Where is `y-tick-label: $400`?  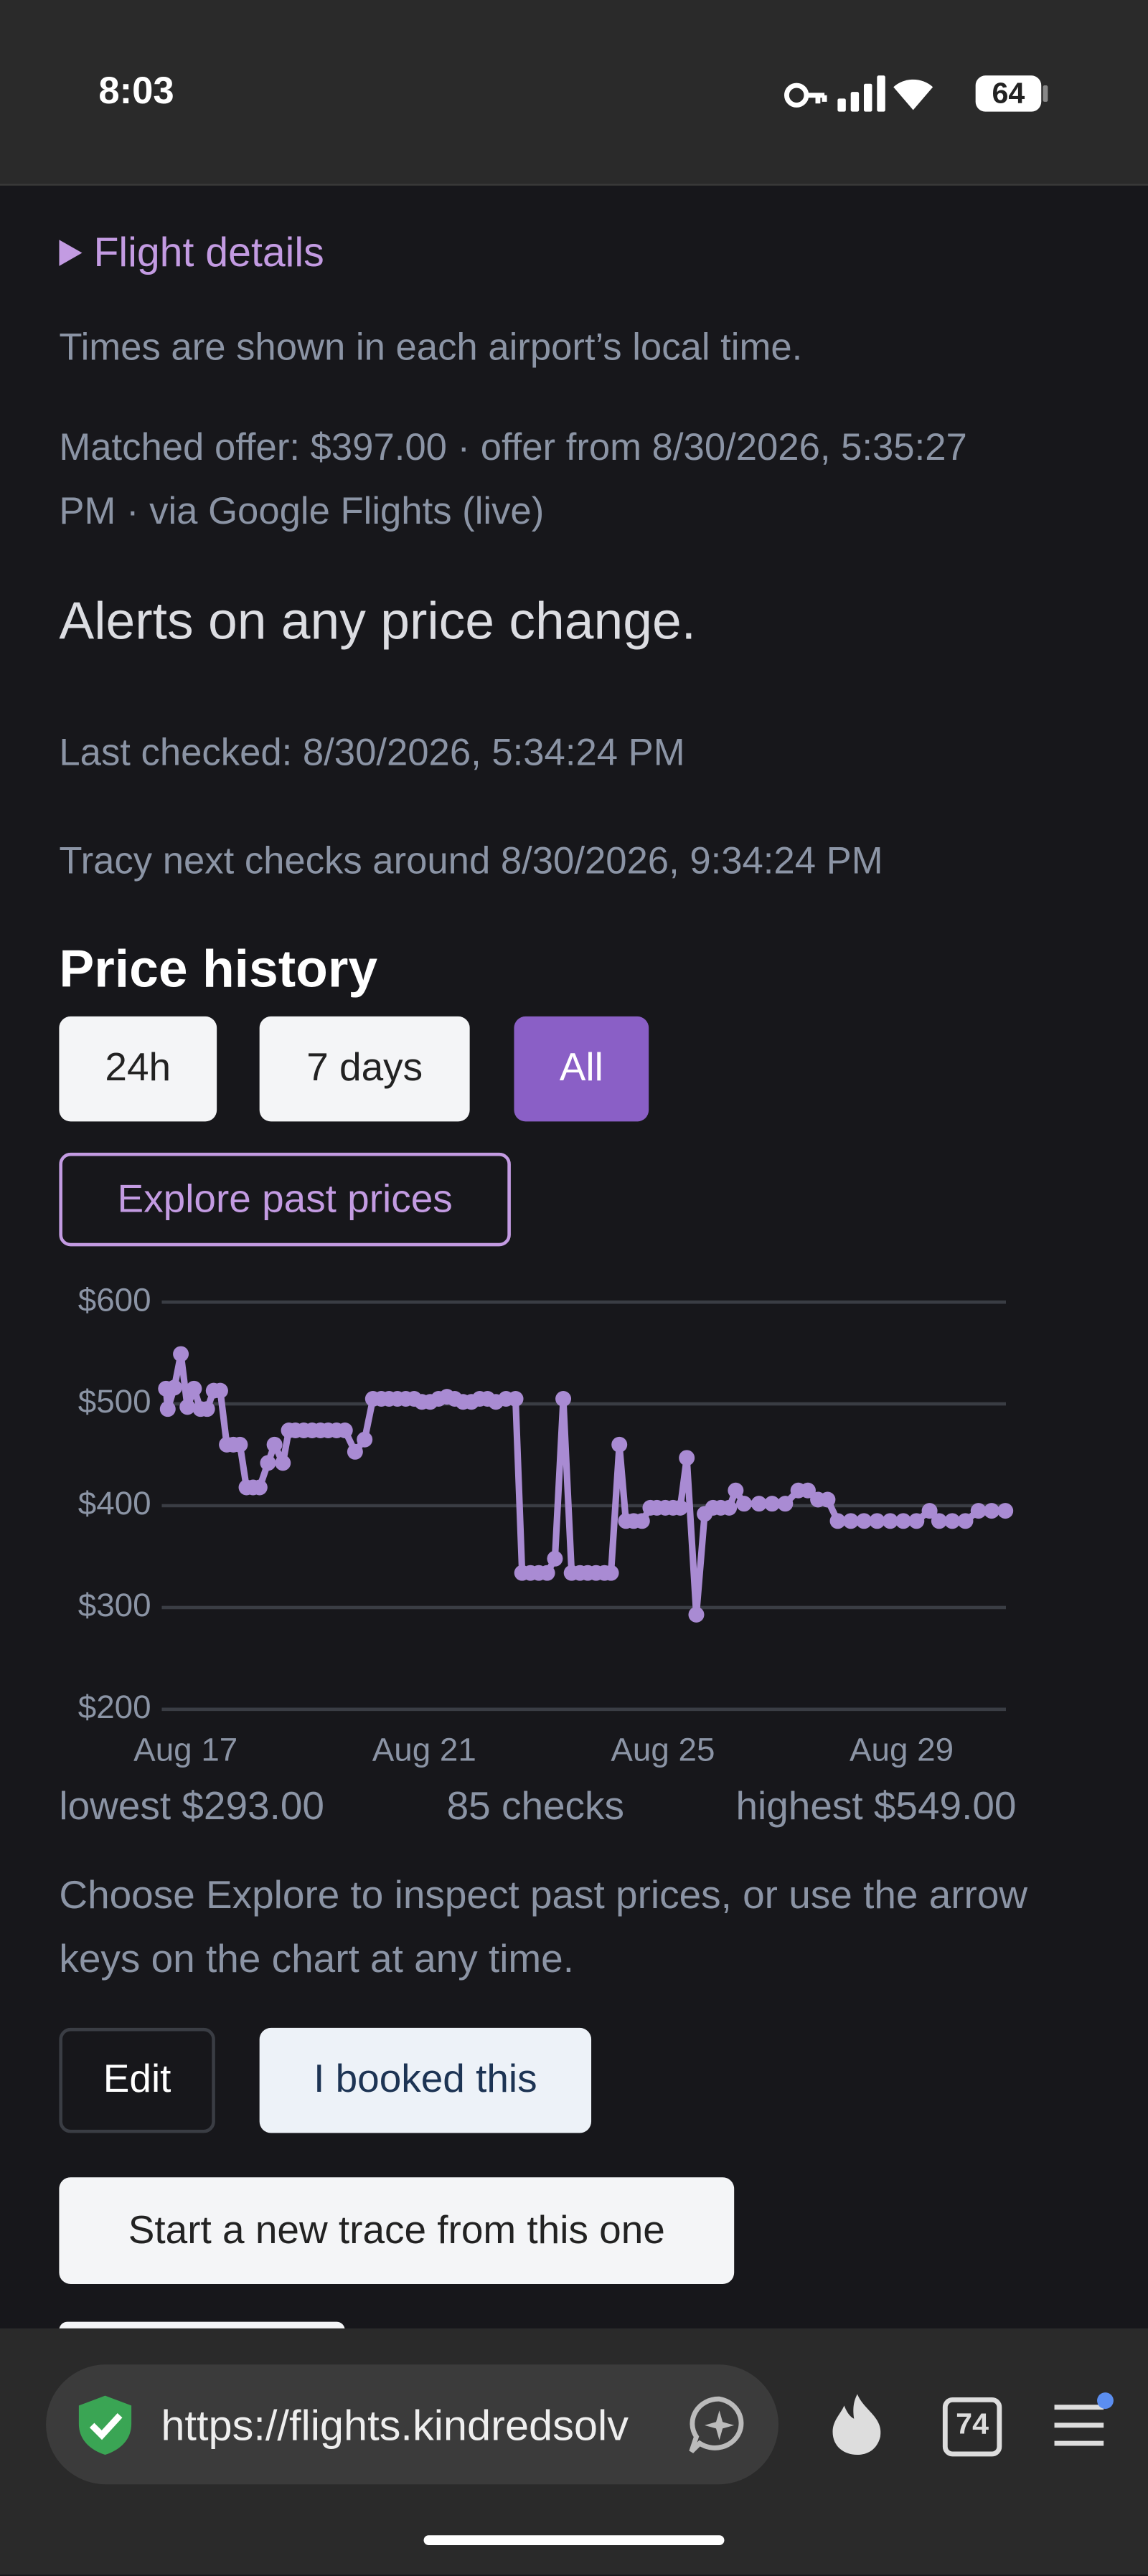
y-tick-label: $400 is located at coordinates (115, 1503).